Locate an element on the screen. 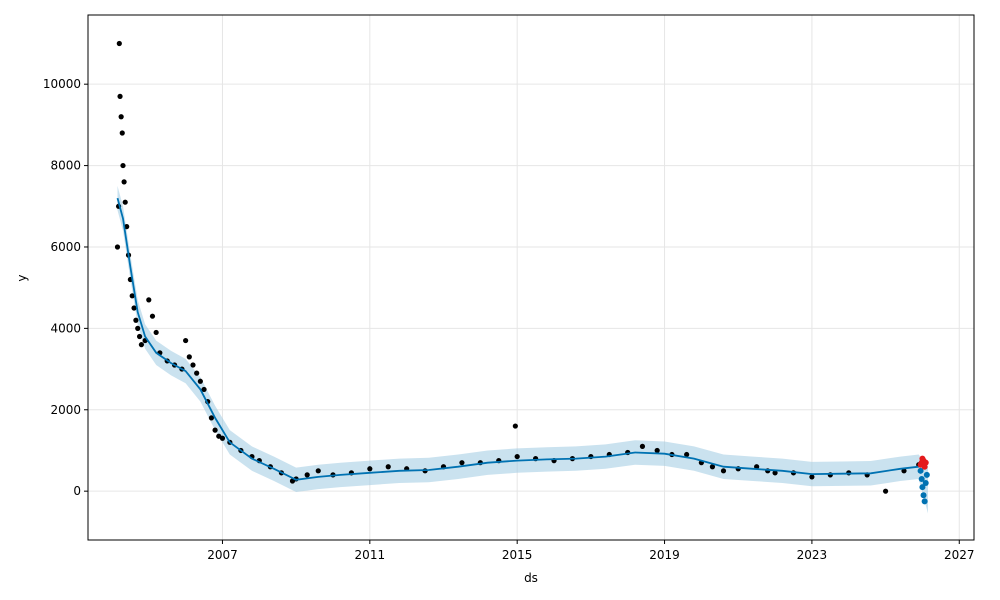 The height and width of the screenshot is (600, 1000). y-axis-ticks: 0 2000 4000 6000 8000 10000 is located at coordinates (65, 287).